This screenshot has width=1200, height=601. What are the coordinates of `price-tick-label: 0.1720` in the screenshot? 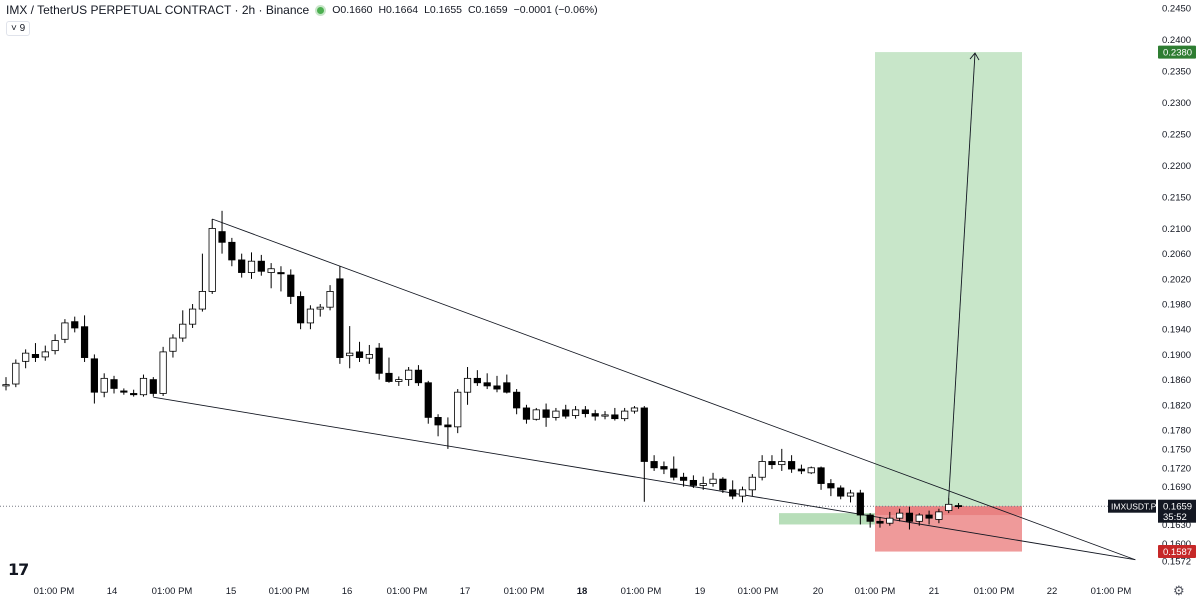 It's located at (1176, 468).